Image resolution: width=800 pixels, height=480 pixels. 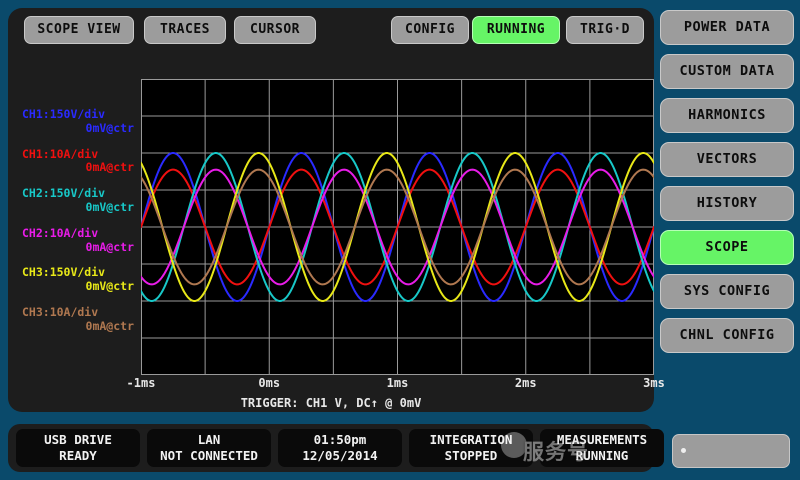 I want to click on status-line-secondary: STOPPED, so click(x=471, y=455).